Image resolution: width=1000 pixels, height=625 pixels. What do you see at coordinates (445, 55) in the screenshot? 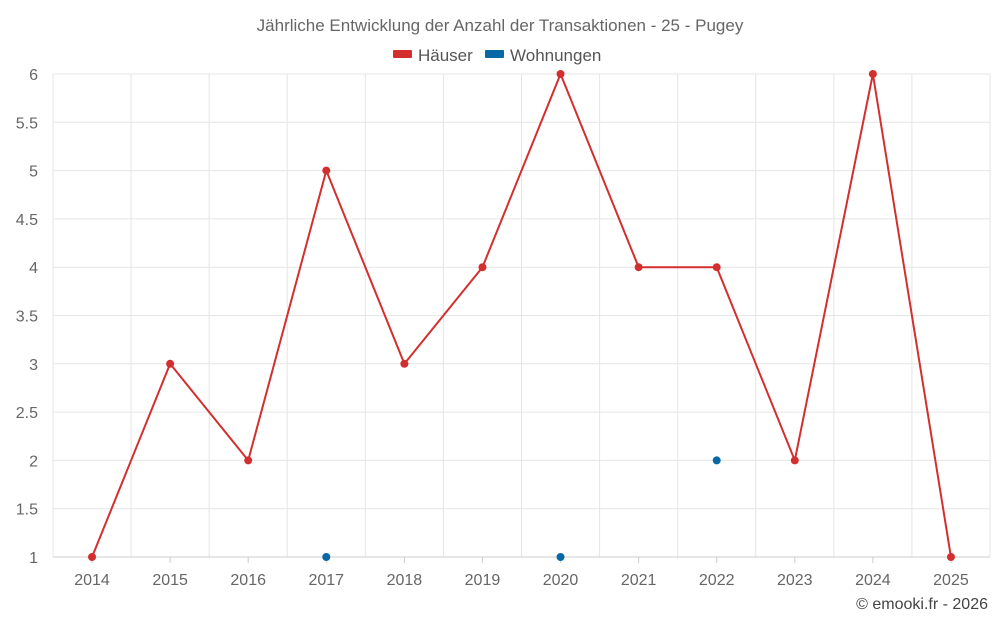
I see `legend-label-haeuser: Häuser` at bounding box center [445, 55].